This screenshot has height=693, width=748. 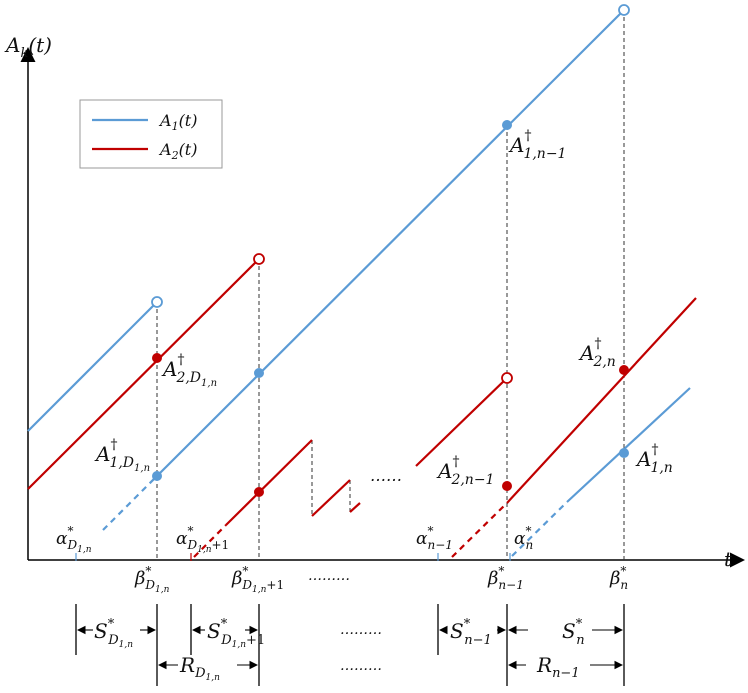 I want to click on label-r-D1n: RD1,n, so click(x=199, y=668).